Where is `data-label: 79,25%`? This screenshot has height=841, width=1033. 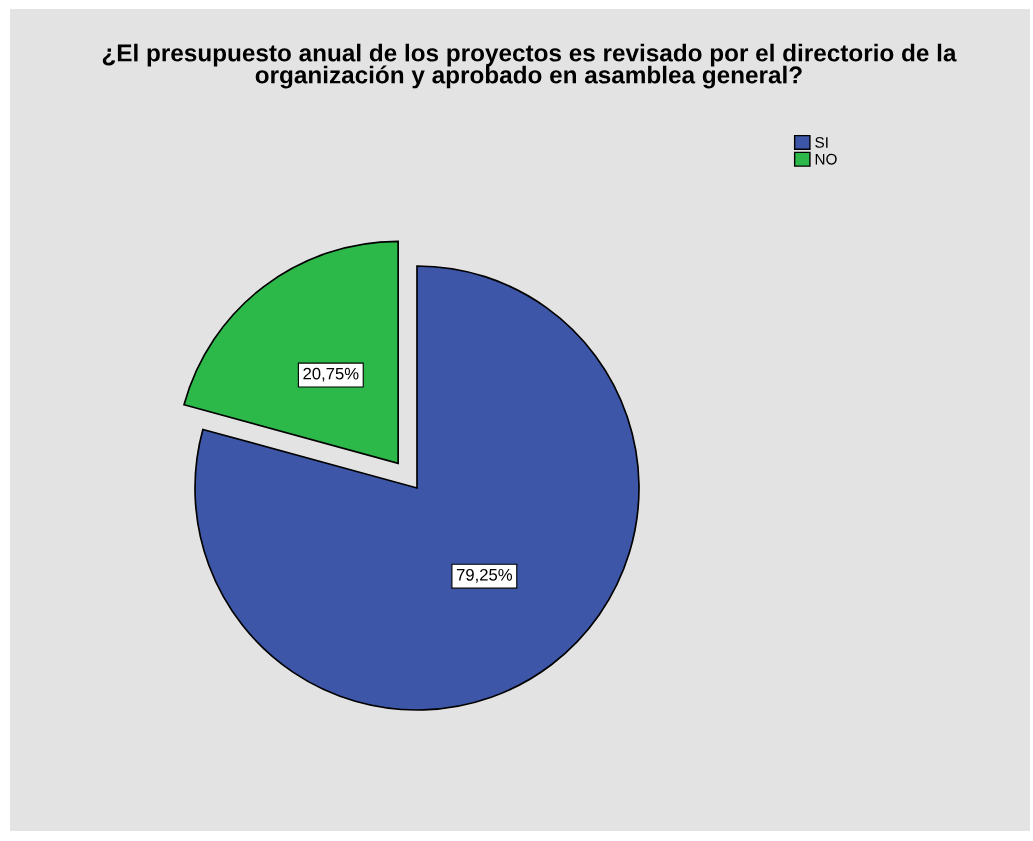
data-label: 79,25% is located at coordinates (484, 575).